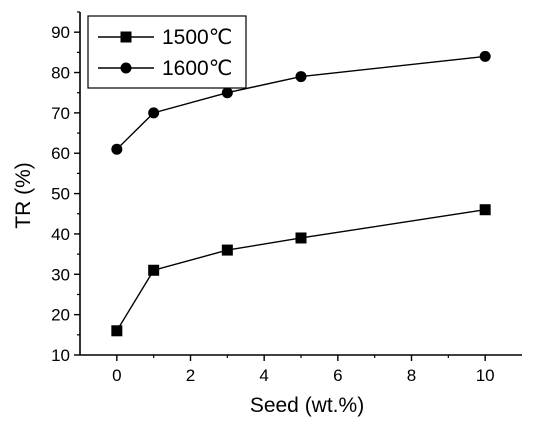  Describe the element at coordinates (60, 234) in the screenshot. I see `y-tick-label: 40` at that location.